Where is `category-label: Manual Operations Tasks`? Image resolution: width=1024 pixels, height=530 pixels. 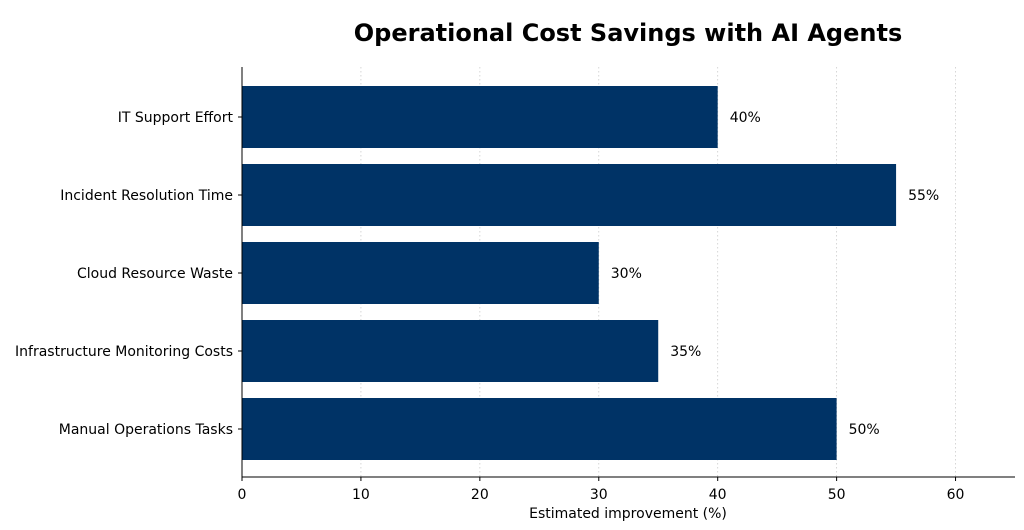
category-label: Manual Operations Tasks is located at coordinates (146, 430).